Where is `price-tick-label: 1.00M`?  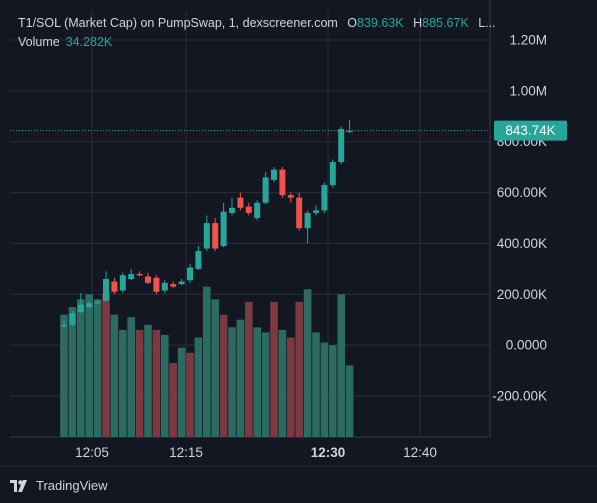 price-tick-label: 1.00M is located at coordinates (528, 90).